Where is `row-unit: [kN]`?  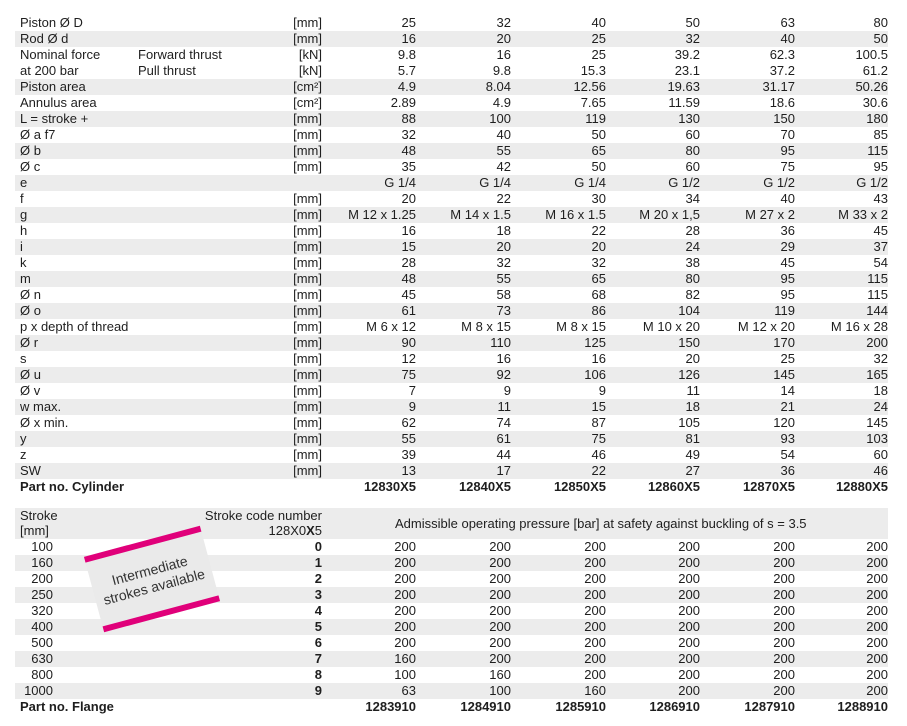
row-unit: [kN] is located at coordinates (310, 54).